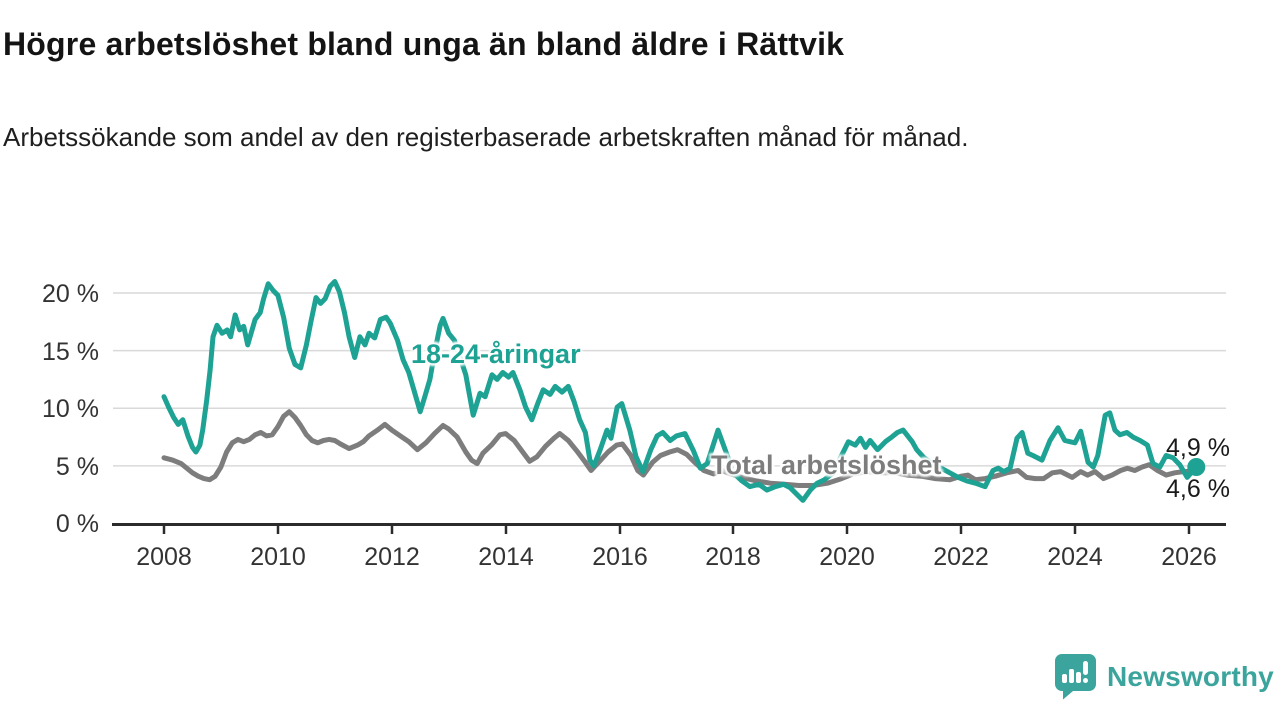  Describe the element at coordinates (1198, 489) in the screenshot. I see `end-value-label-total: 4,6 %` at that location.